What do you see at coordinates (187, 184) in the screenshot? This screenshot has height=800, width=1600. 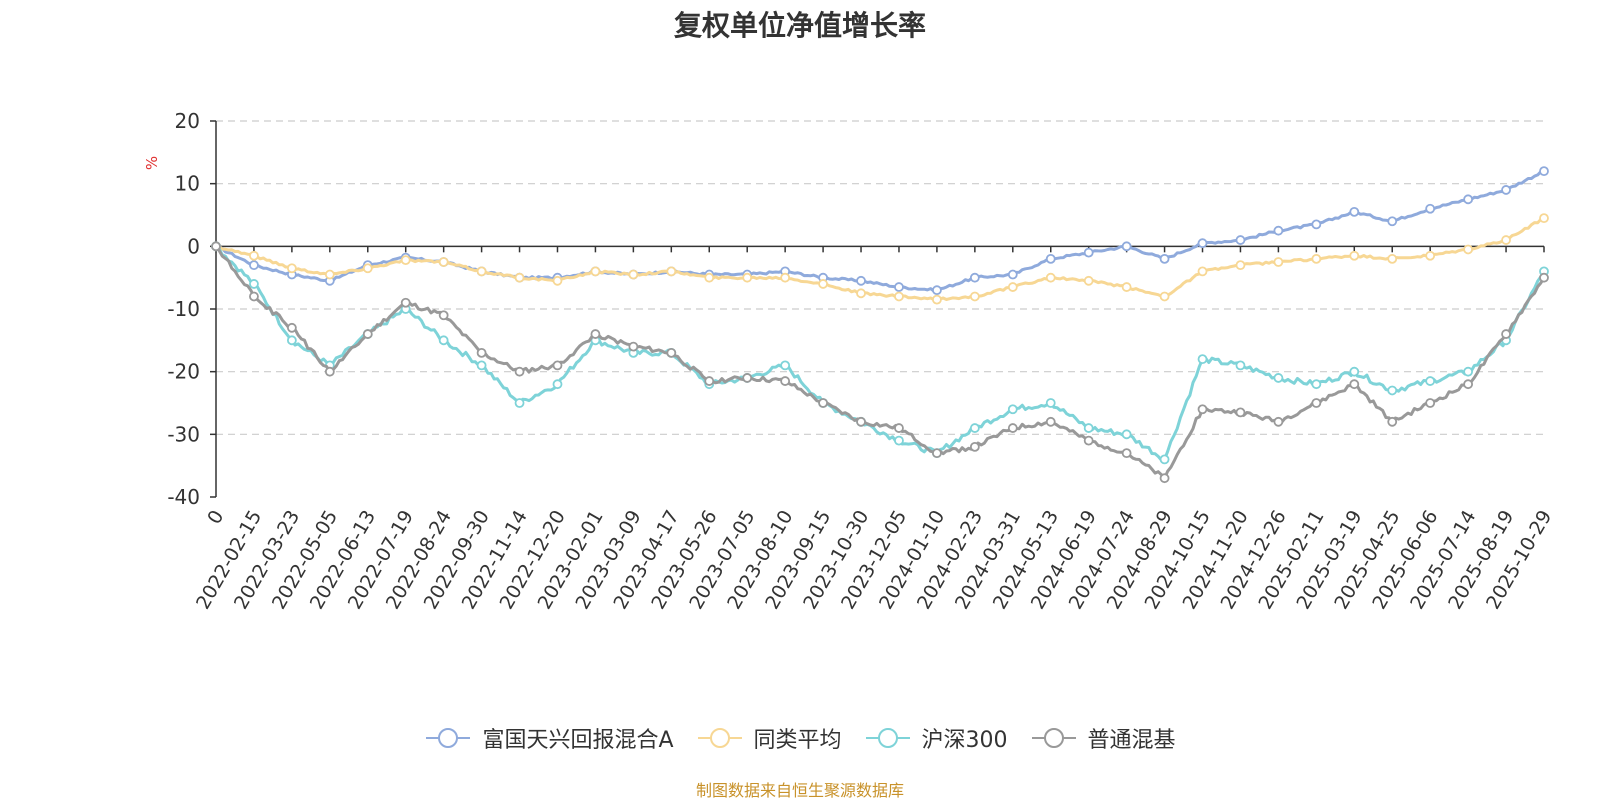 I see `y-tick-label: 10` at bounding box center [187, 184].